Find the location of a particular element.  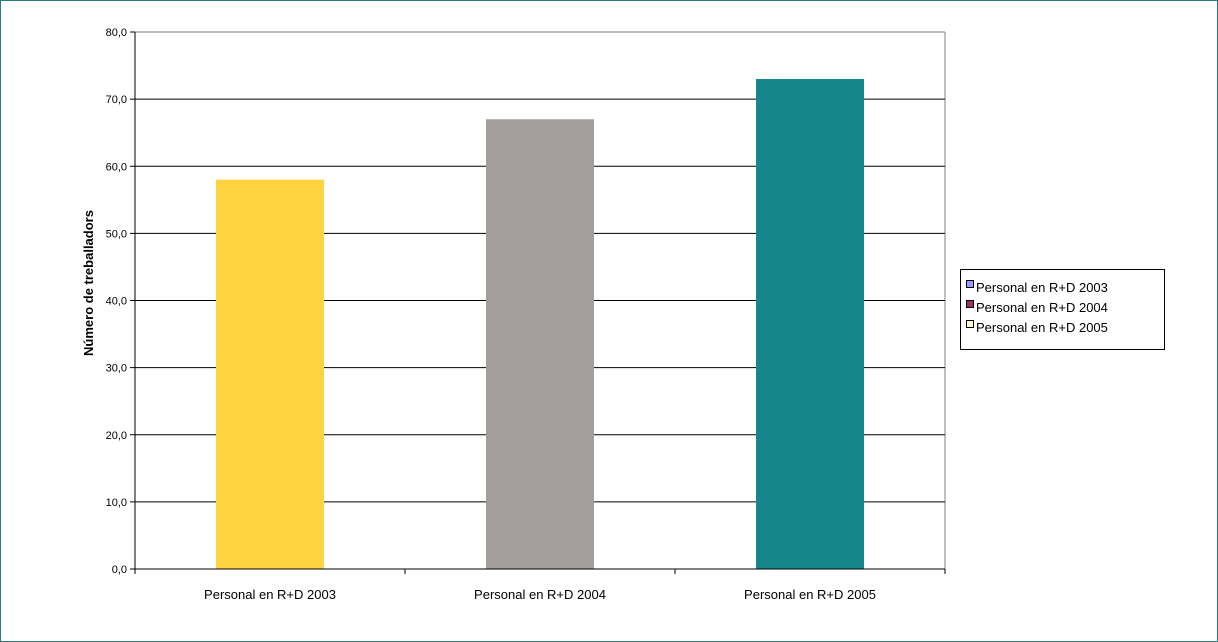

y-tick-label: 10,0 is located at coordinates (116, 503).